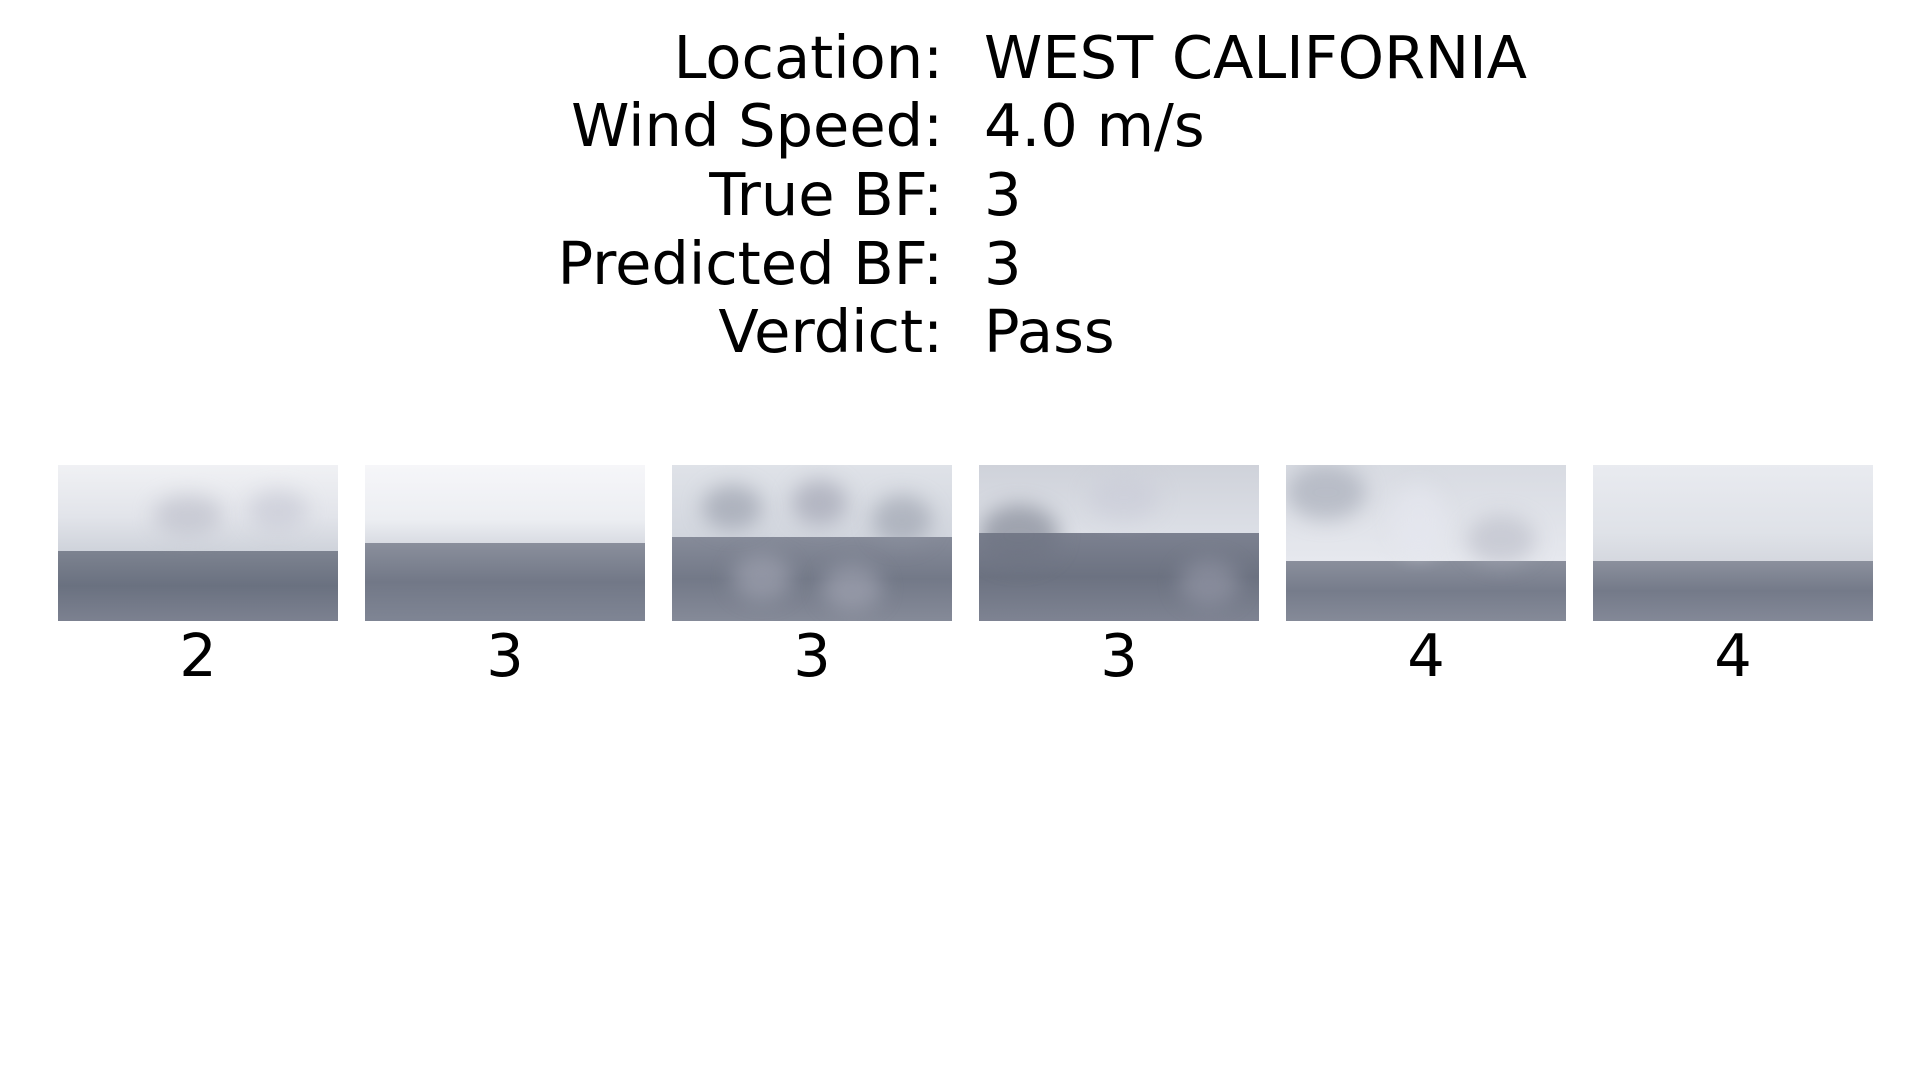 This screenshot has width=1920, height=1080. I want to click on true-bf-label: True BF:, so click(826, 194).